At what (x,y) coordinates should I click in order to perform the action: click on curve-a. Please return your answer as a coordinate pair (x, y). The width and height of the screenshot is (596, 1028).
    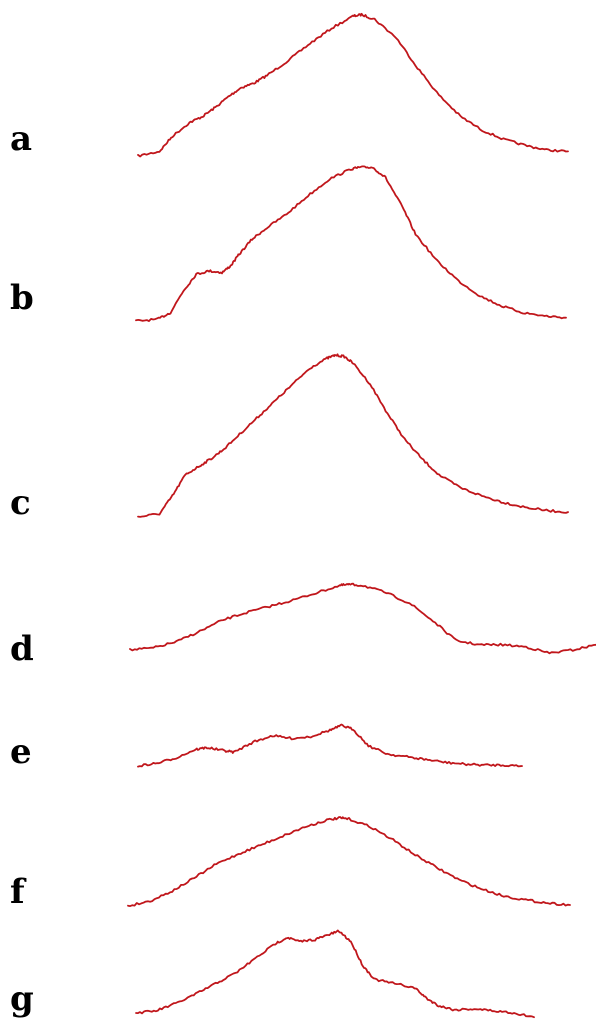
    Looking at the image, I should click on (353, 85).